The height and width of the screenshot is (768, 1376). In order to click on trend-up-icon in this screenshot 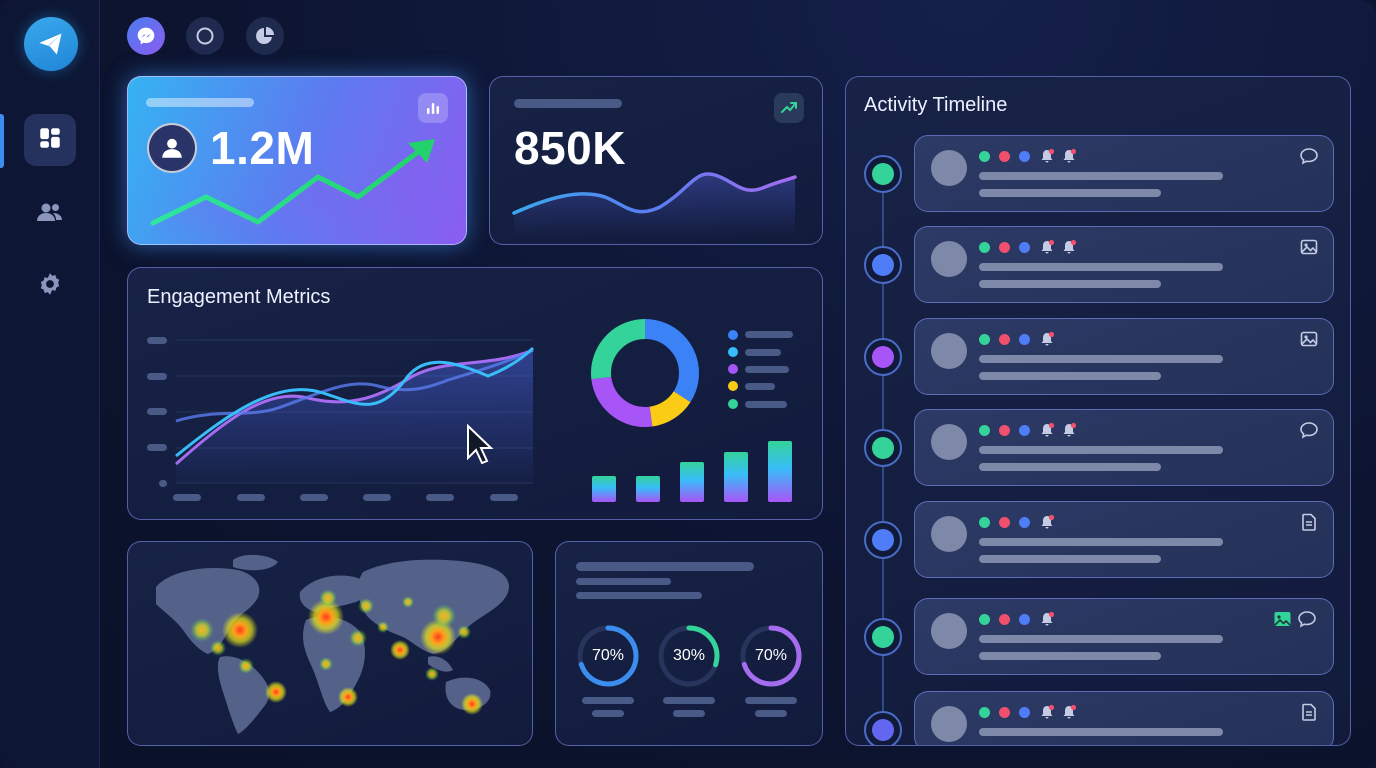, I will do `click(789, 108)`.